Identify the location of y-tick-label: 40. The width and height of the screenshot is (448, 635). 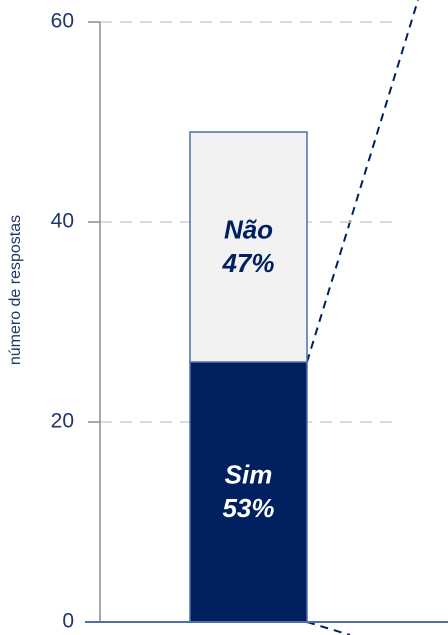
(62, 221).